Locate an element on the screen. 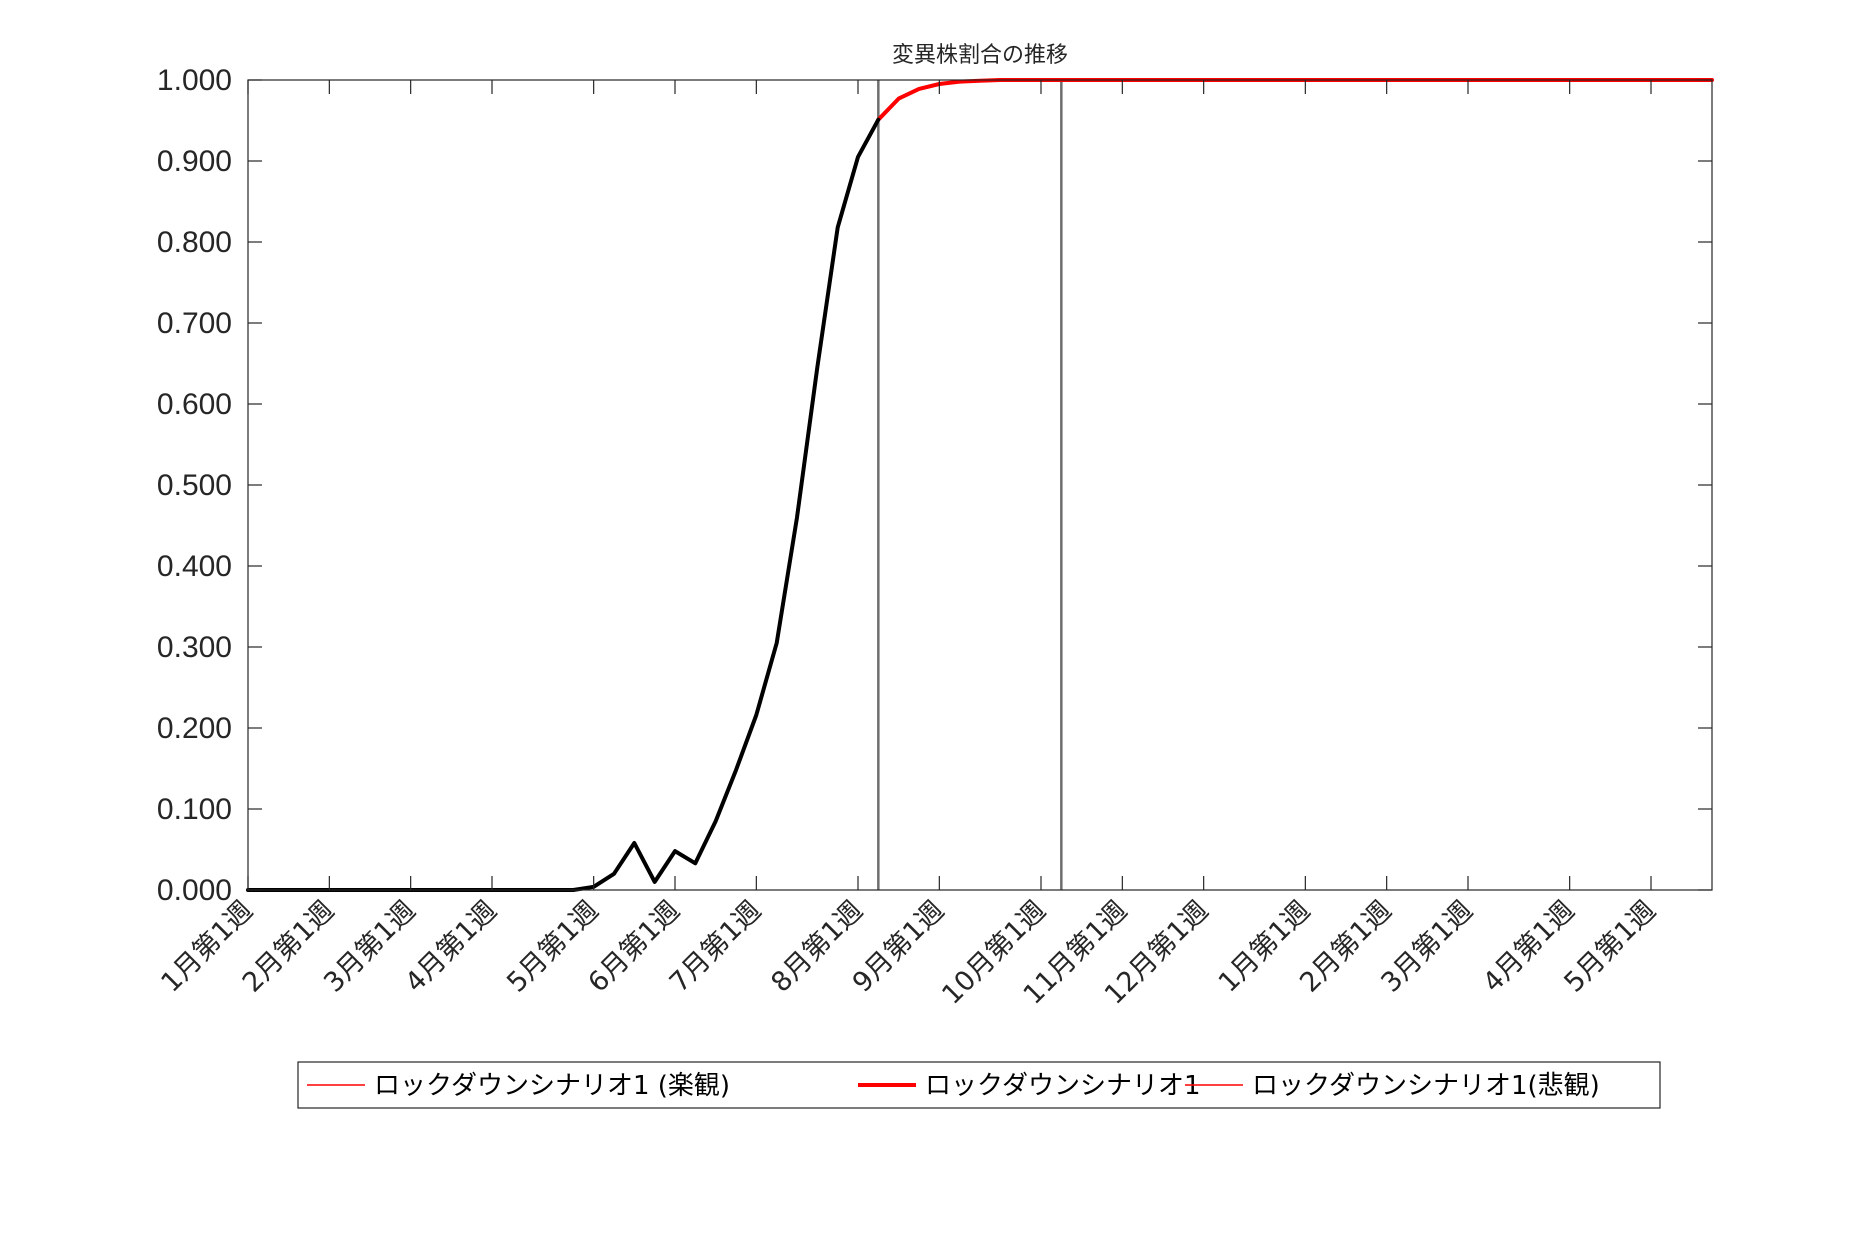 This screenshot has width=1875, height=1250. y-tick-label: 0.100 is located at coordinates (194, 809).